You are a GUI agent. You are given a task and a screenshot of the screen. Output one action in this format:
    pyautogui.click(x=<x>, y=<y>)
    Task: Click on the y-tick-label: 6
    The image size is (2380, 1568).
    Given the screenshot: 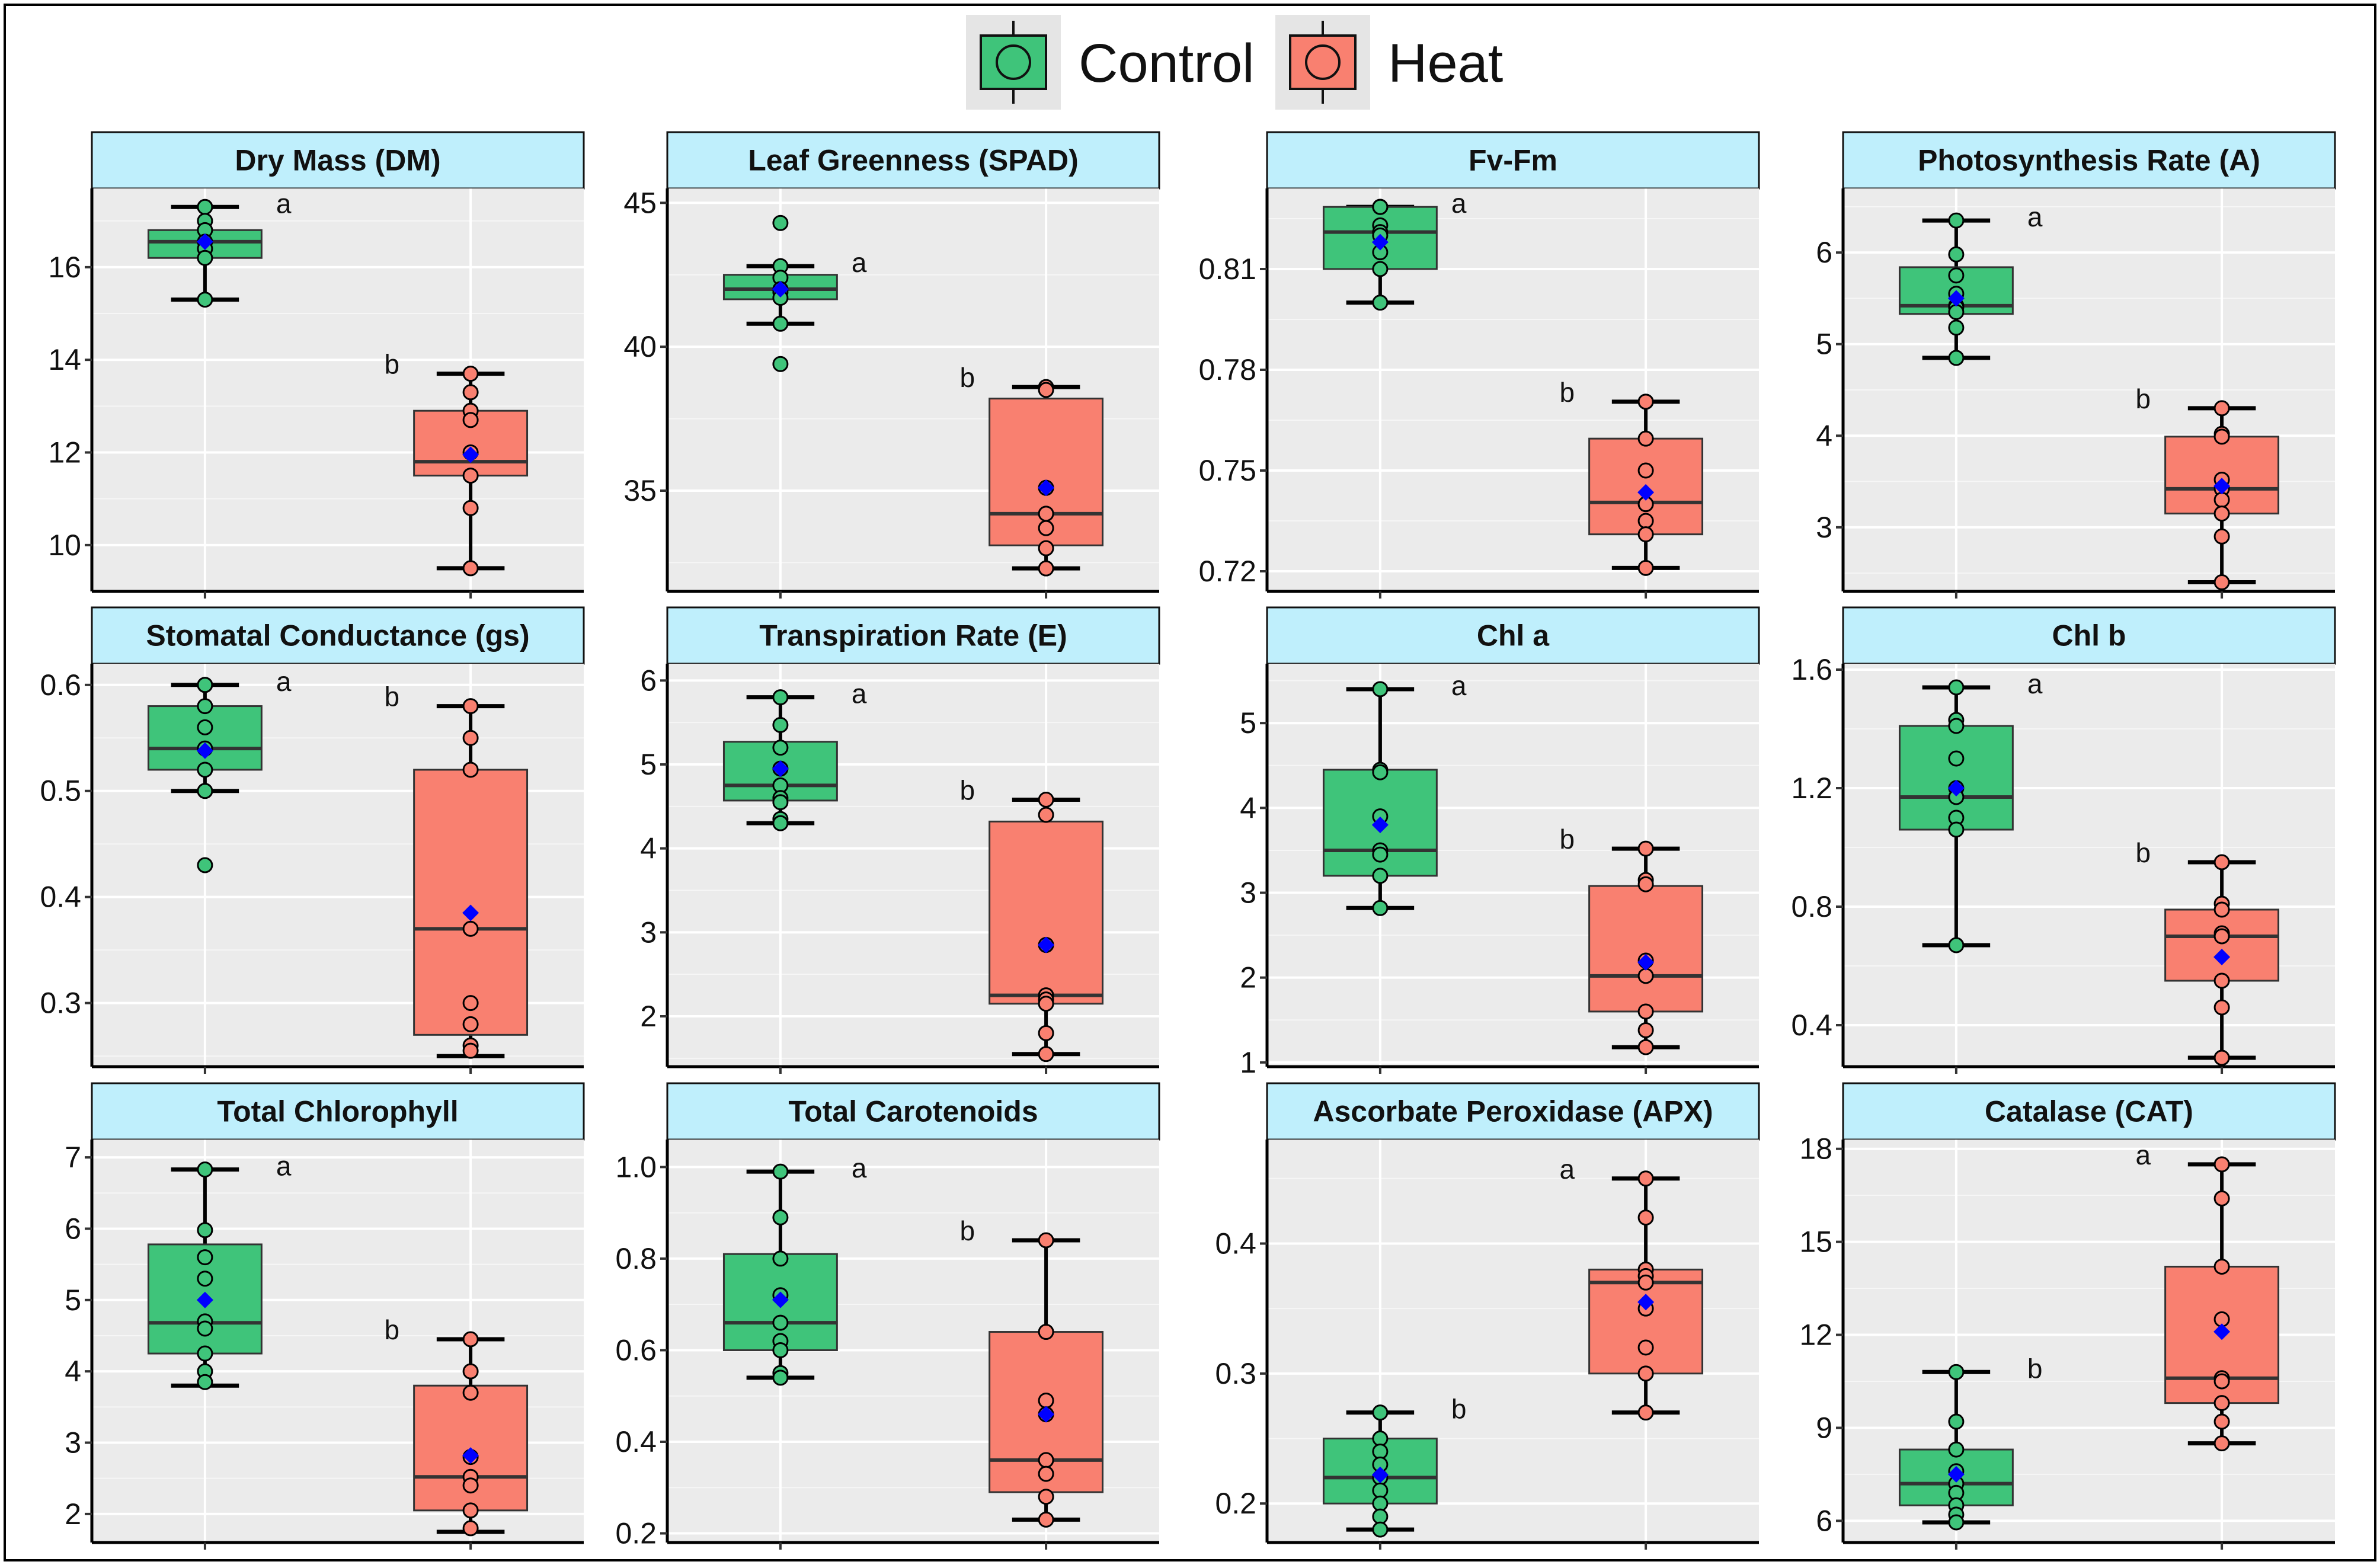 What is the action you would take?
    pyautogui.click(x=1824, y=252)
    